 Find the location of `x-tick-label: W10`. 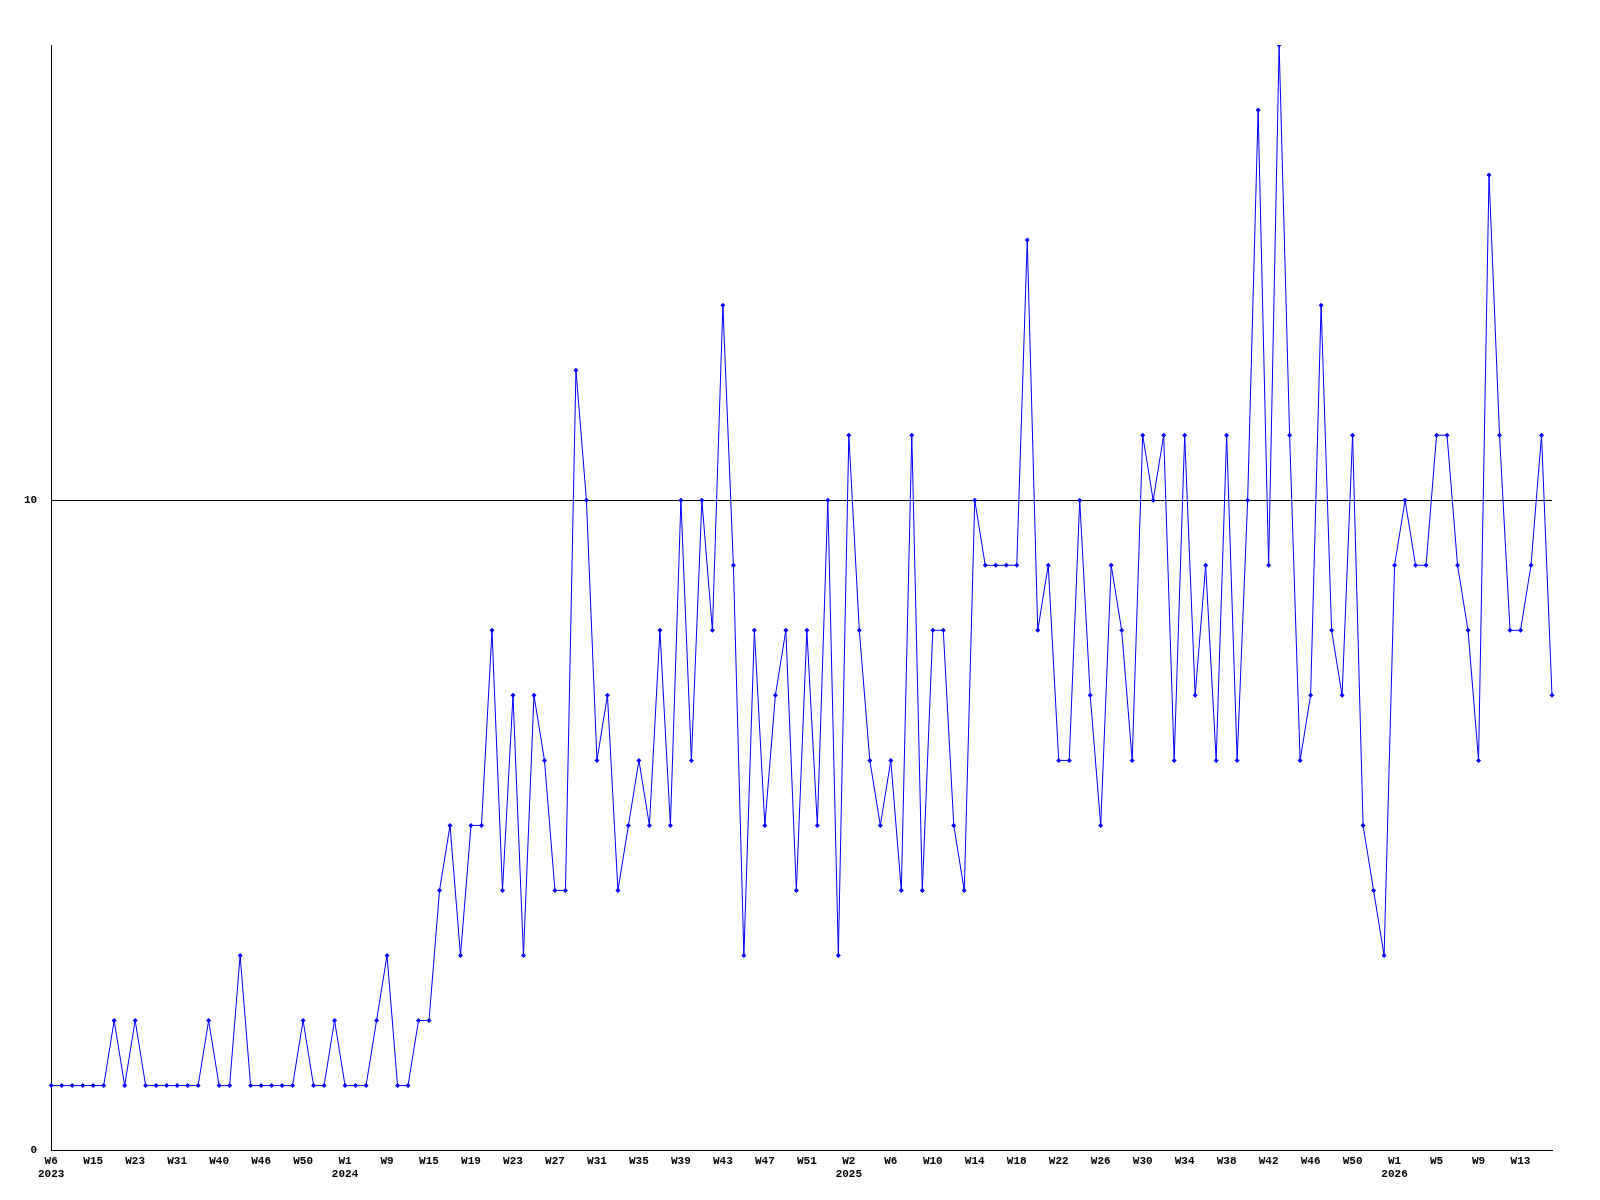

x-tick-label: W10 is located at coordinates (932, 1160).